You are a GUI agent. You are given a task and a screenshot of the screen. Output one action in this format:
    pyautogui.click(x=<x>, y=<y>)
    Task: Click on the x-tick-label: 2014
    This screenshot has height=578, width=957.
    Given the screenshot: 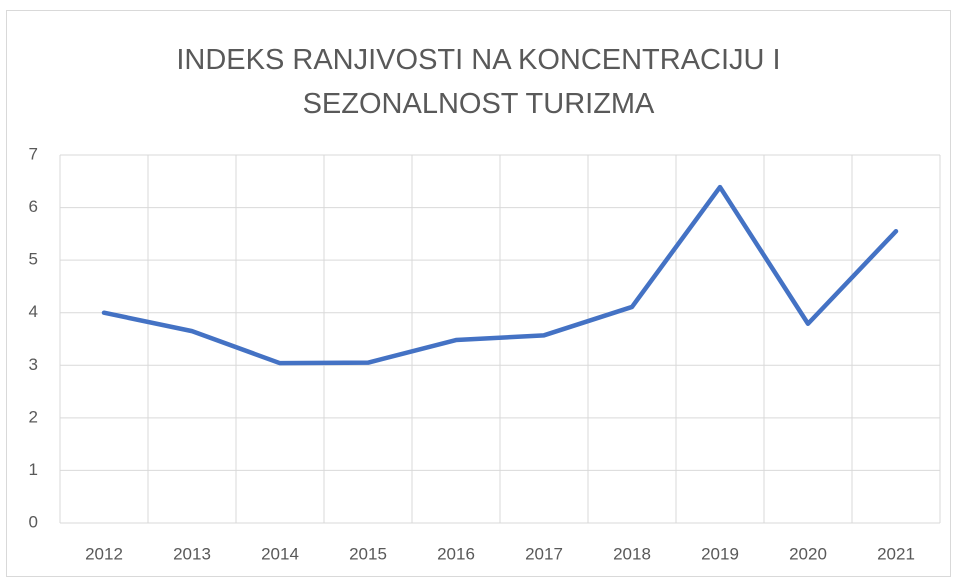 What is the action you would take?
    pyautogui.click(x=280, y=553)
    